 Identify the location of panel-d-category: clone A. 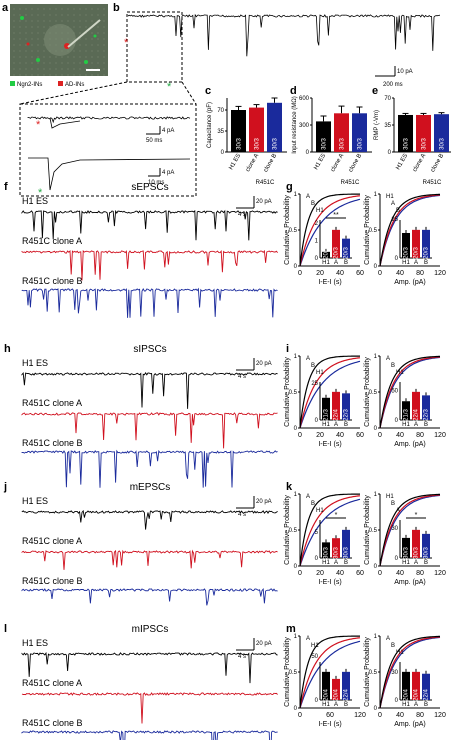
(337, 163).